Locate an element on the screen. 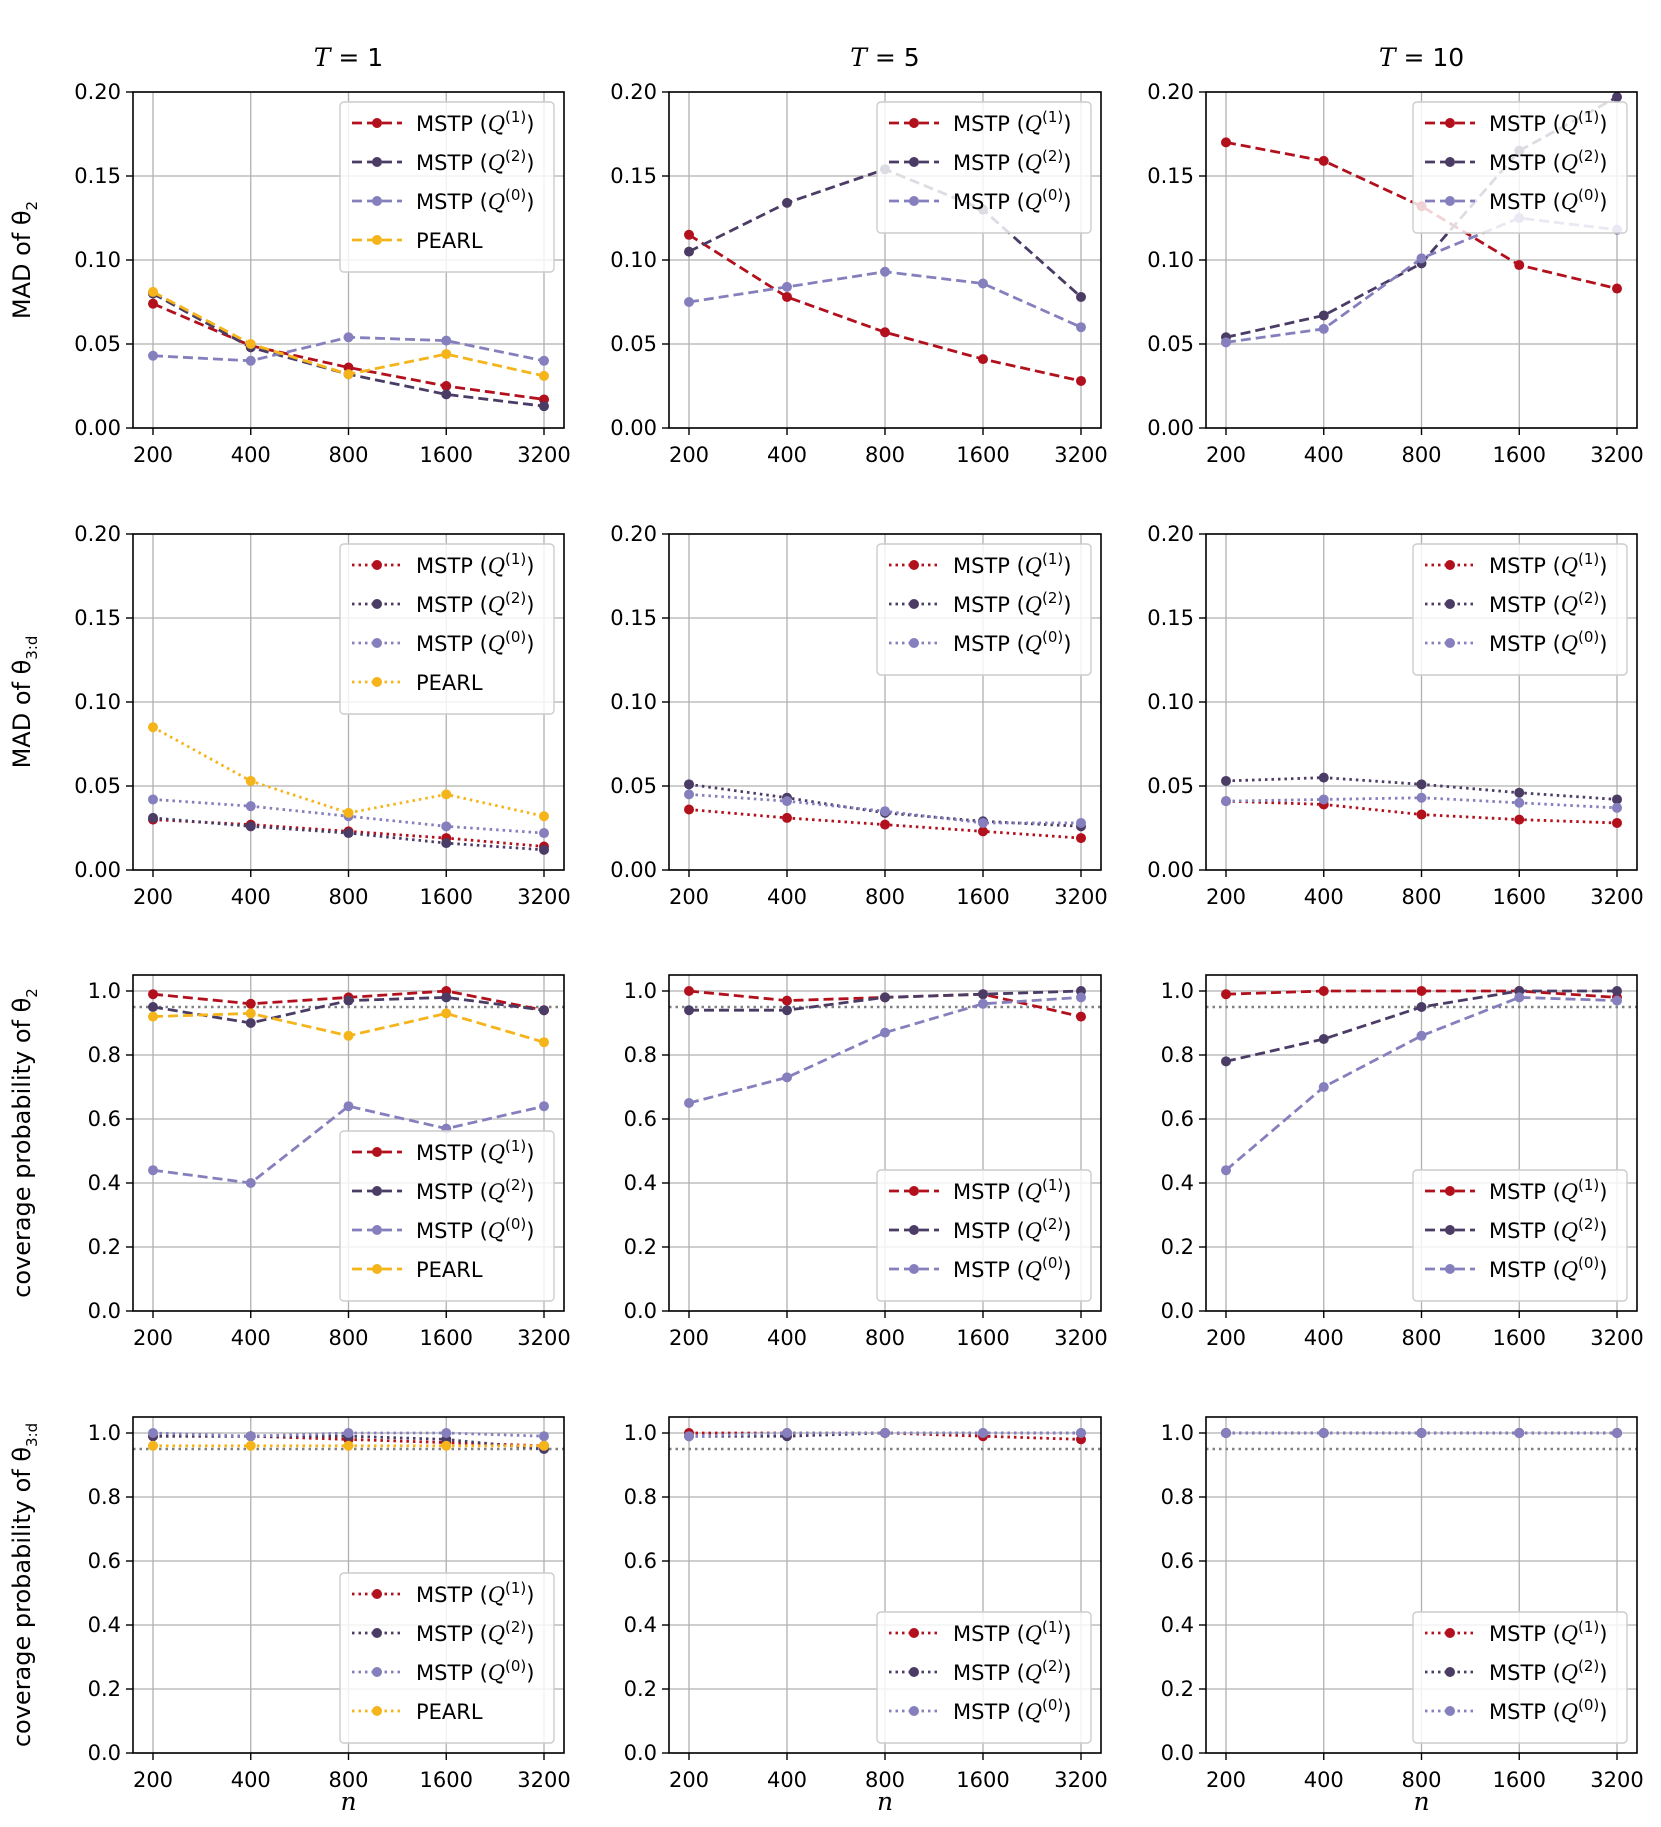 The height and width of the screenshot is (1827, 1661). row-ylabel: coverage probability of θ2 is located at coordinates (24, 1143).